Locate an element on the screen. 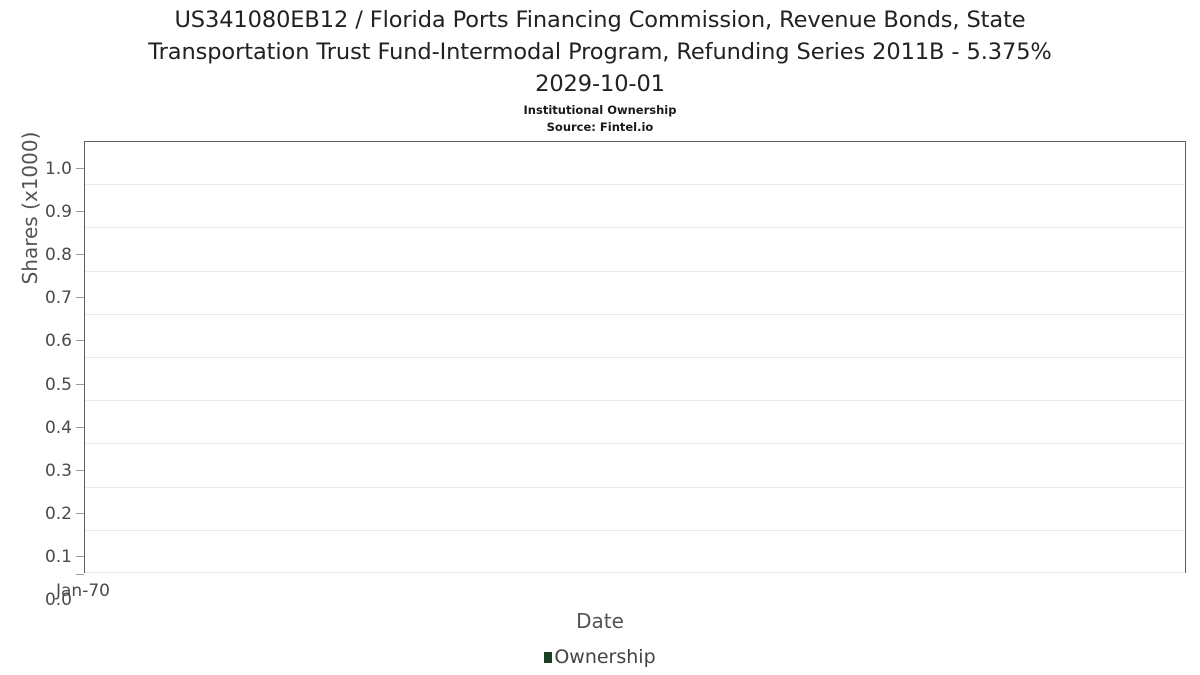 Image resolution: width=1200 pixels, height=675 pixels. y-tick-label-0.7: 0.7 is located at coordinates (58, 298).